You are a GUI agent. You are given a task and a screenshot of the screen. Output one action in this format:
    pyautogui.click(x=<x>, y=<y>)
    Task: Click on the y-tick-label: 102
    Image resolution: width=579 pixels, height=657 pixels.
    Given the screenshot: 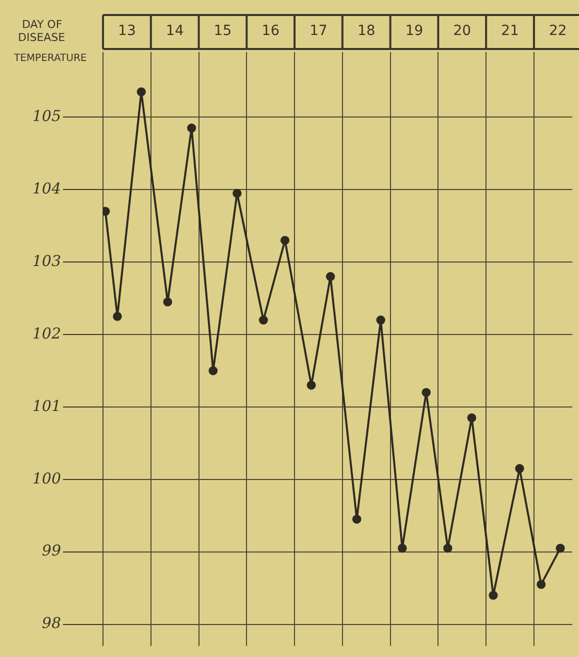 What is the action you would take?
    pyautogui.click(x=46, y=333)
    